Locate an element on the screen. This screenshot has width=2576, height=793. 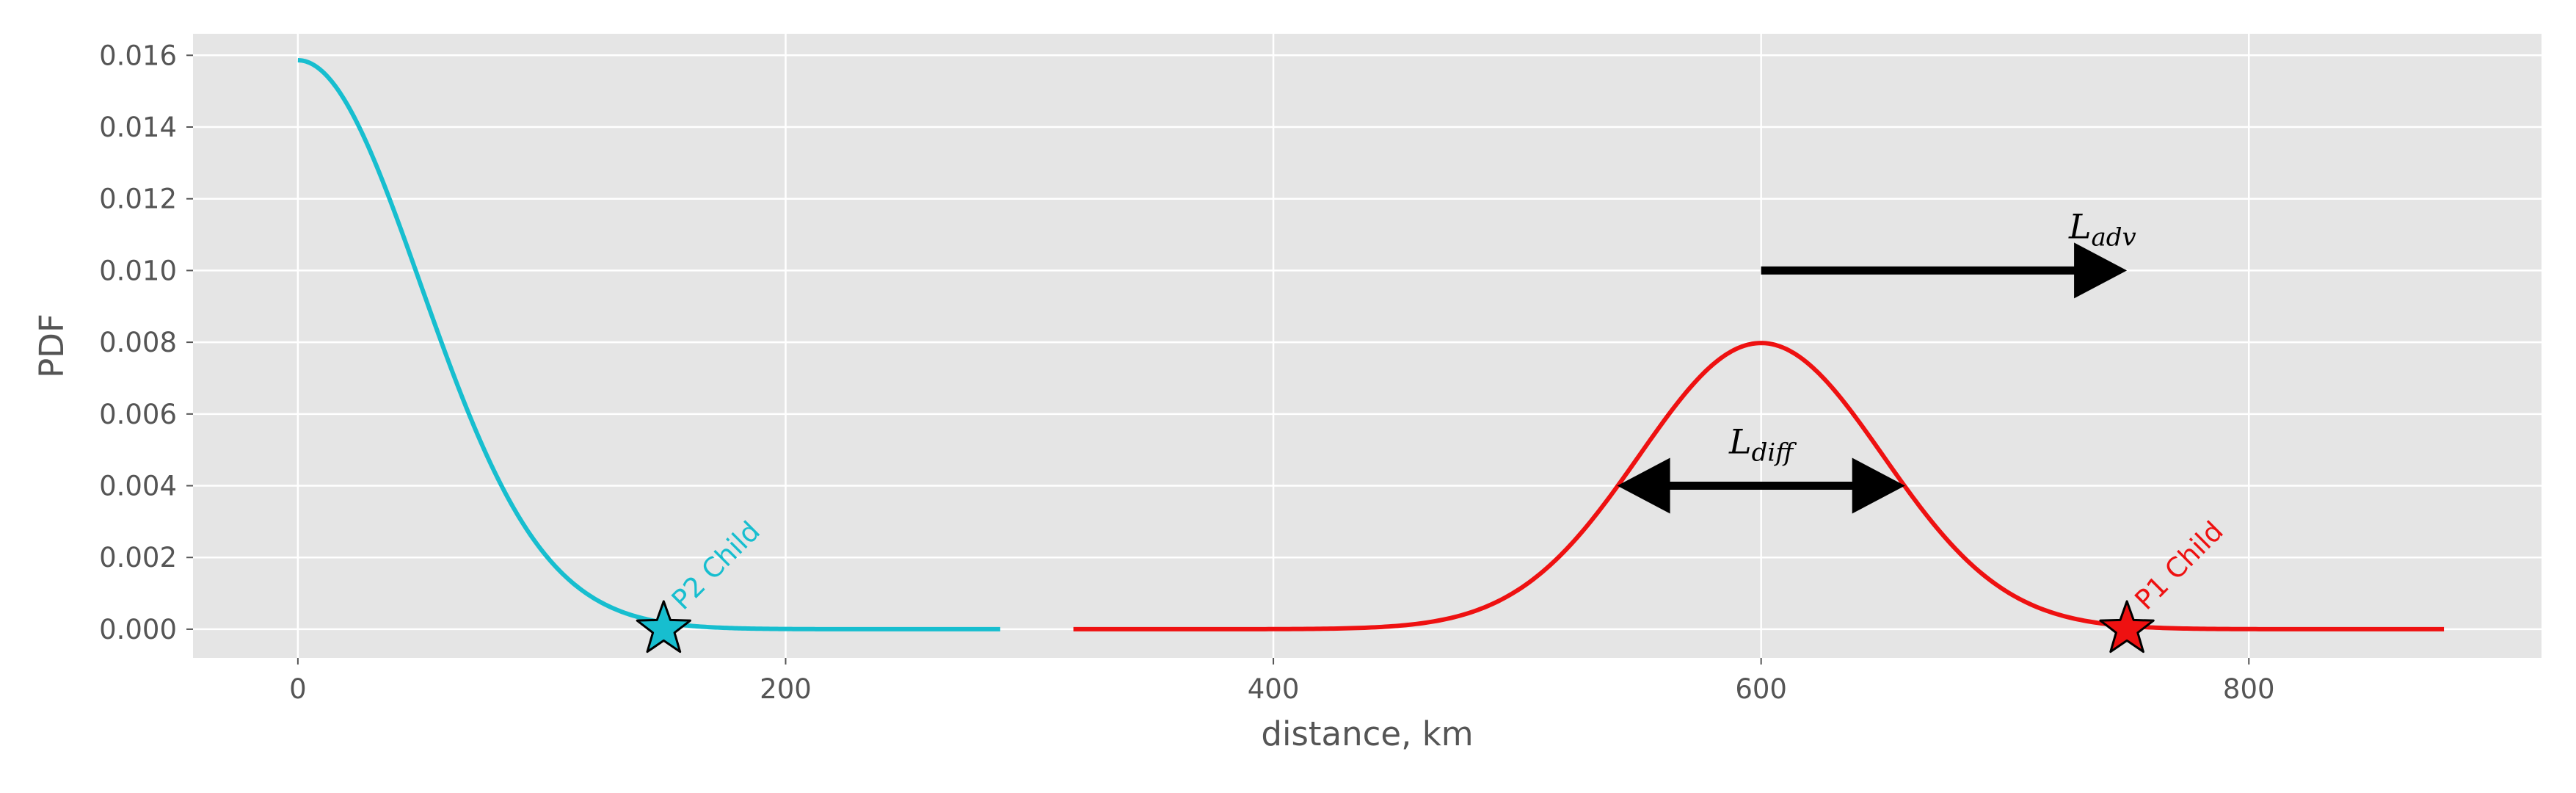
x-tick-label: 400 is located at coordinates (1274, 689).